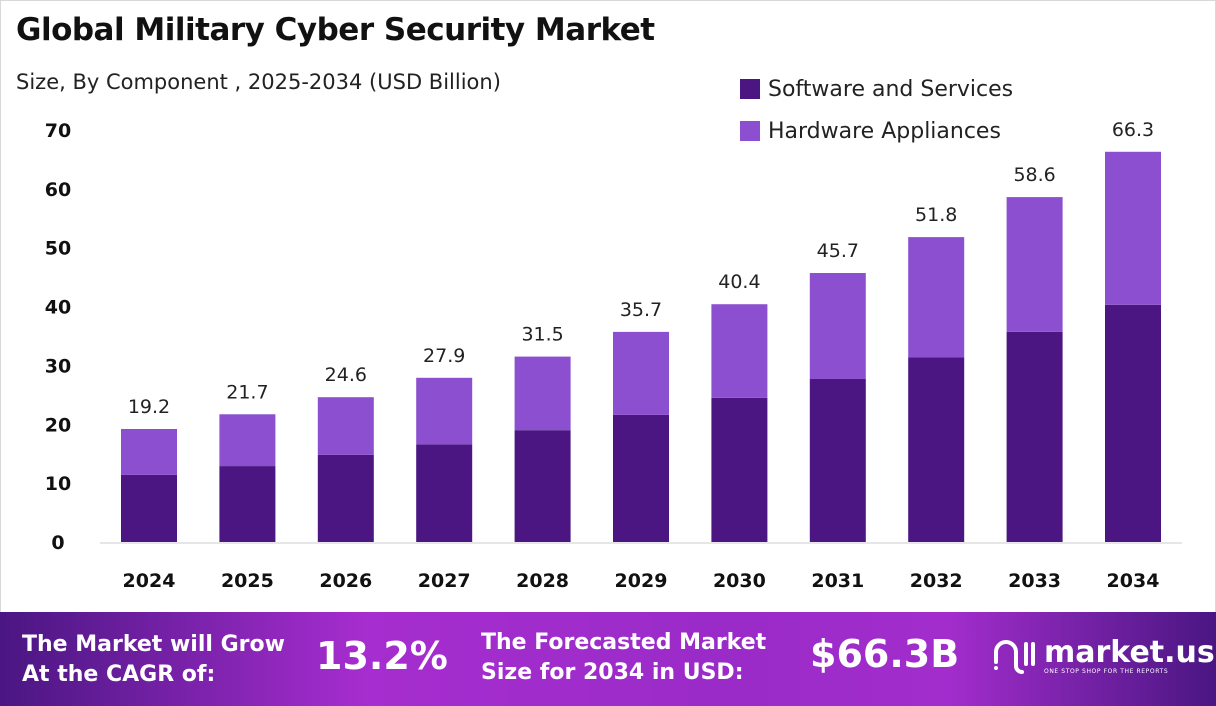 This screenshot has height=706, width=1216. What do you see at coordinates (739, 581) in the screenshot?
I see `x-tick-label: 2030` at bounding box center [739, 581].